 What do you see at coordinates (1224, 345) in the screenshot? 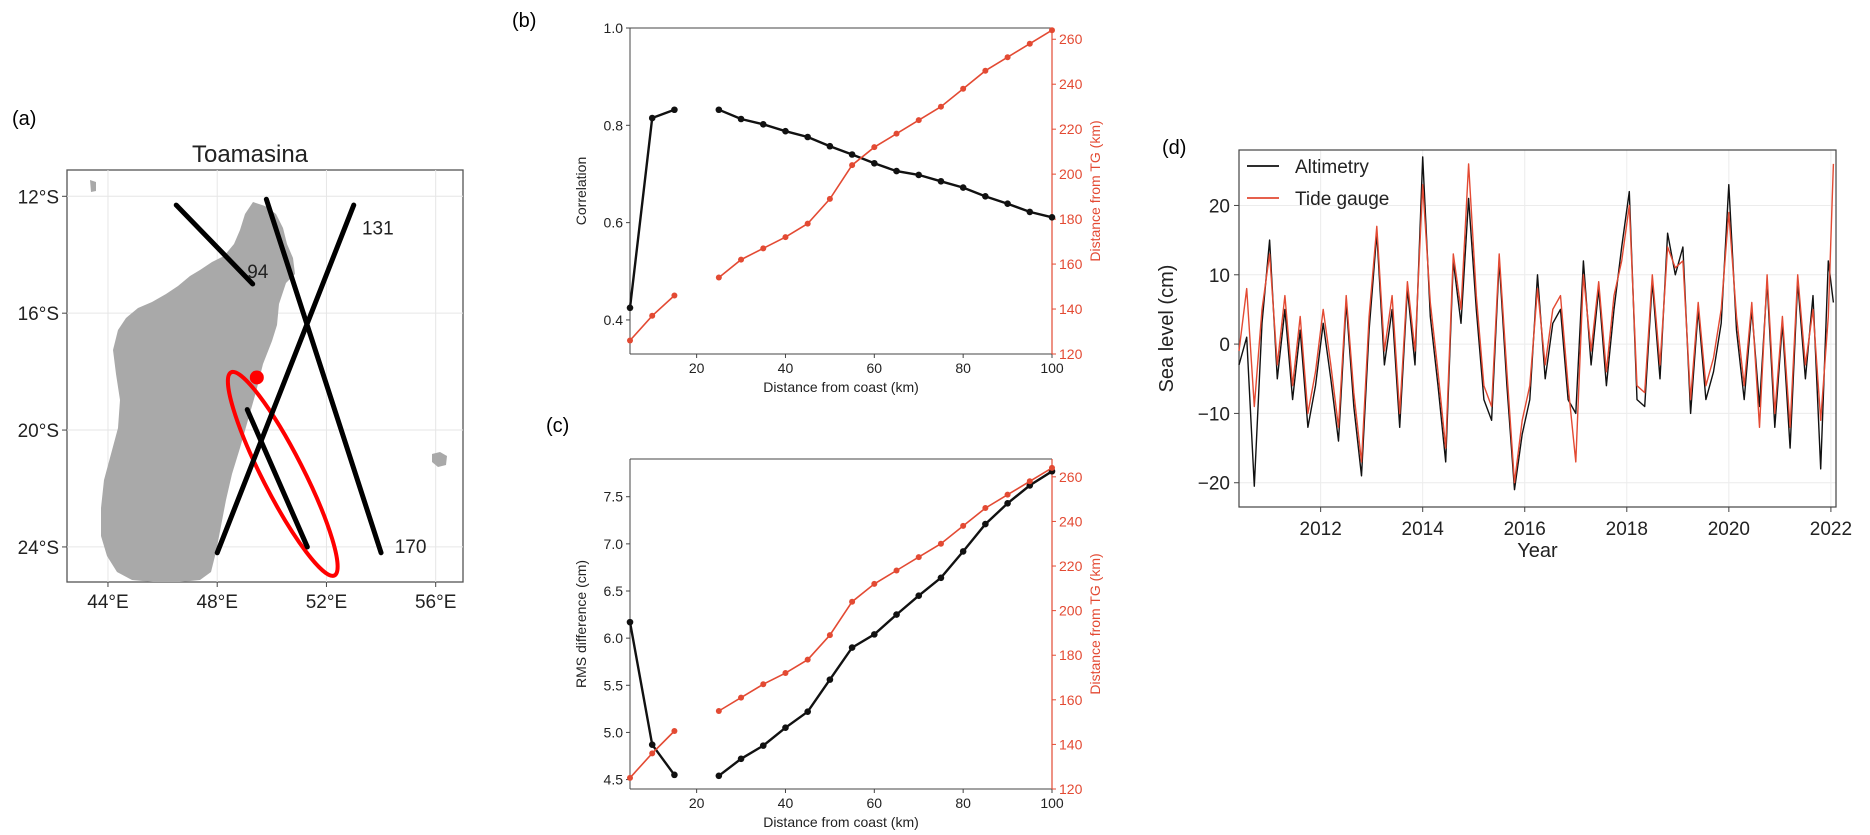
I see `y-tick-label: 0` at bounding box center [1224, 345].